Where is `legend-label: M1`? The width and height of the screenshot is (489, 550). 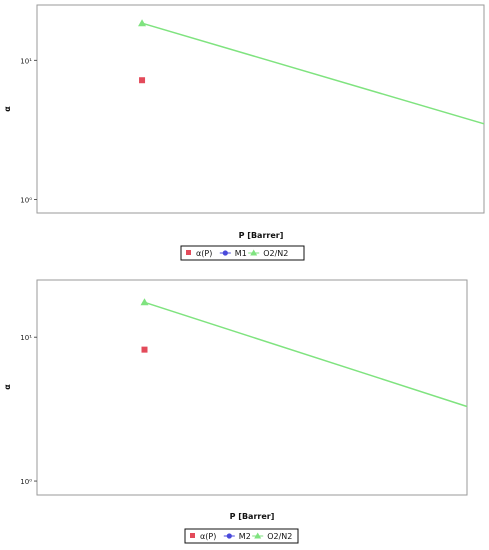 legend-label: M1 is located at coordinates (241, 253).